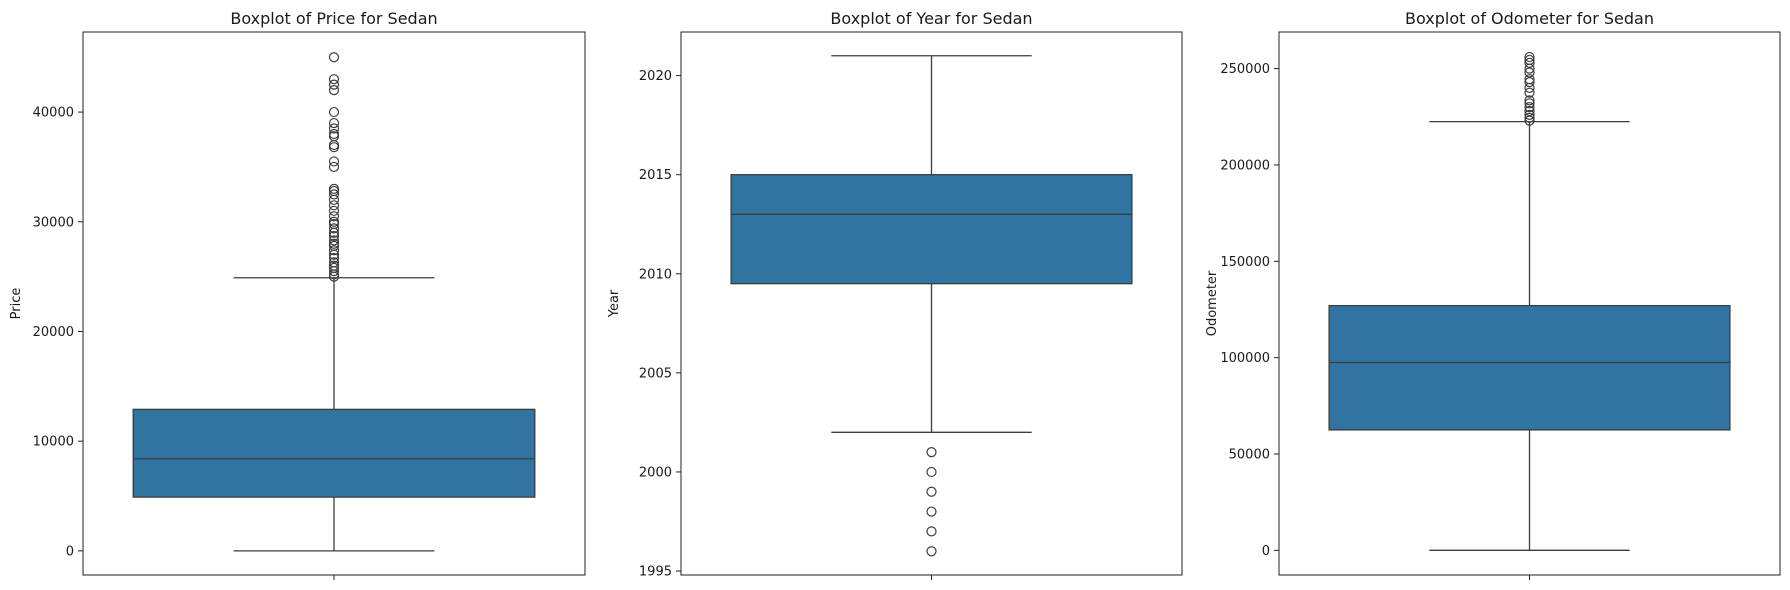 The width and height of the screenshot is (1790, 590). What do you see at coordinates (53, 222) in the screenshot?
I see `y-tick-label: 30000` at bounding box center [53, 222].